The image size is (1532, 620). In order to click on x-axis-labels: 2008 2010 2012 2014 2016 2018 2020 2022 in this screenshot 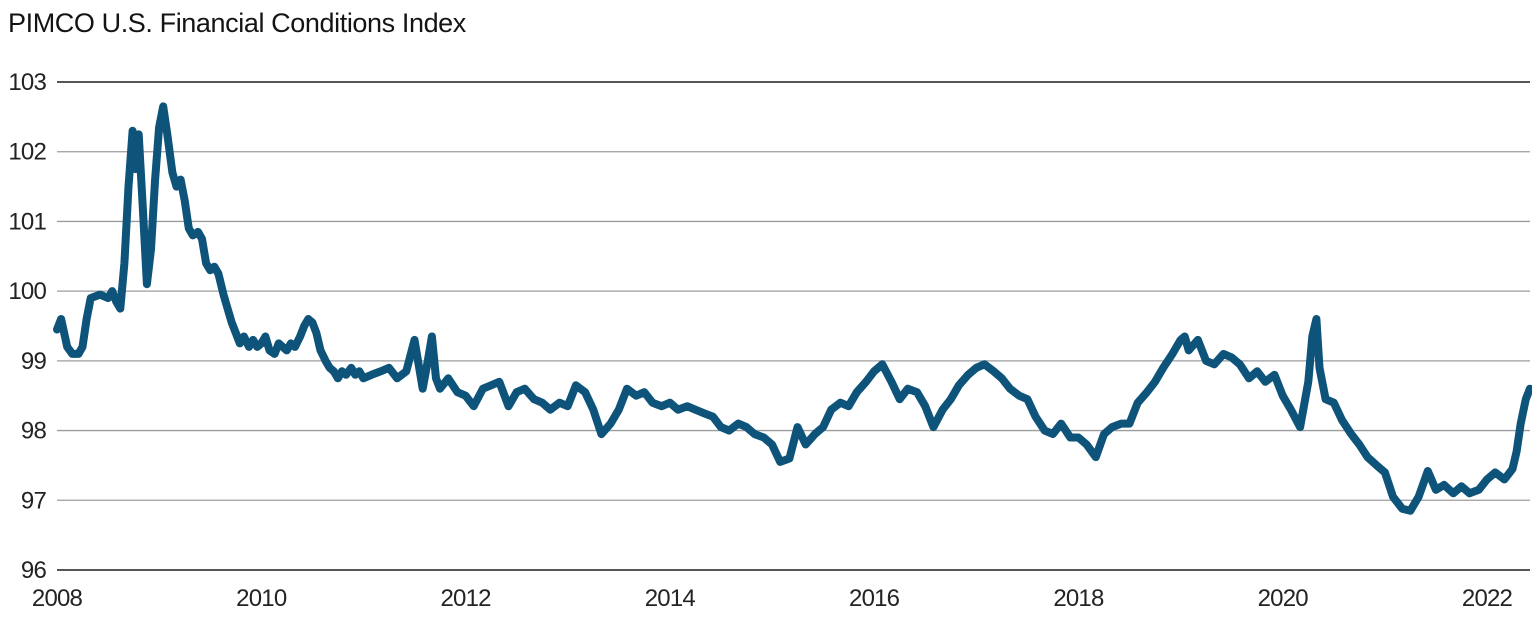, I will do `click(772, 598)`.